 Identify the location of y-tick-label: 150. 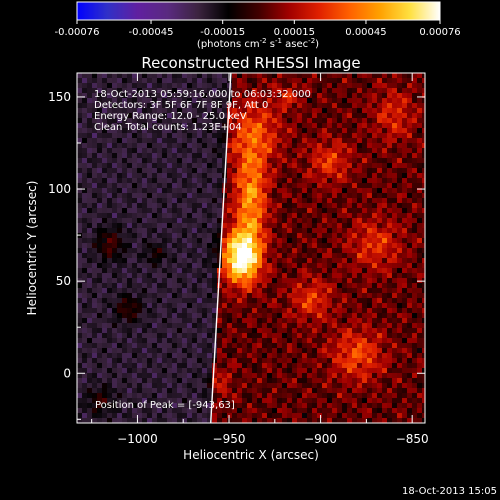
(59, 97).